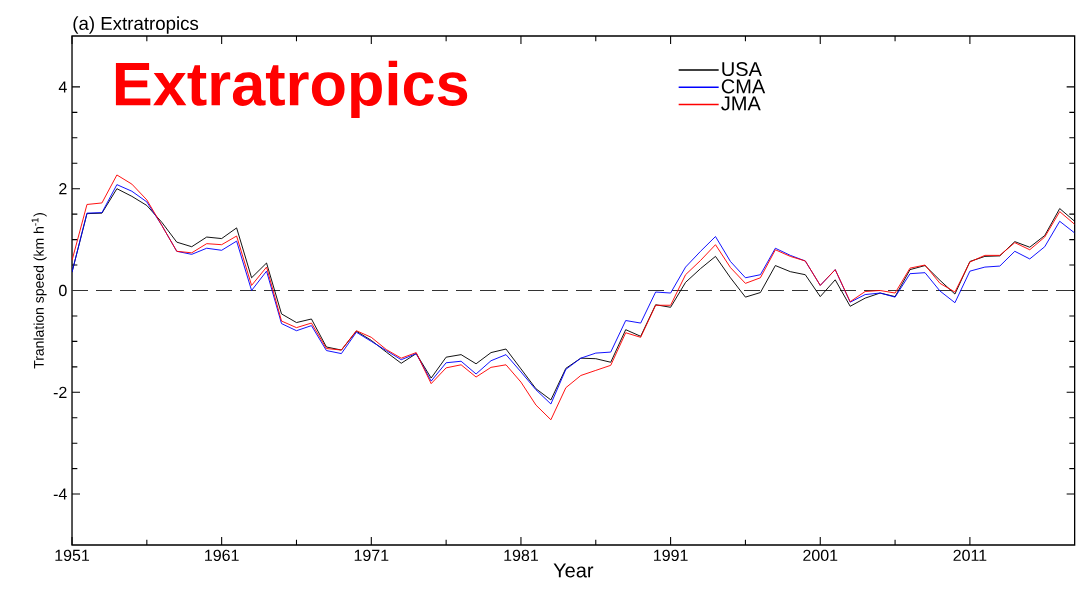  I want to click on x-axis-title: Year, so click(573, 570).